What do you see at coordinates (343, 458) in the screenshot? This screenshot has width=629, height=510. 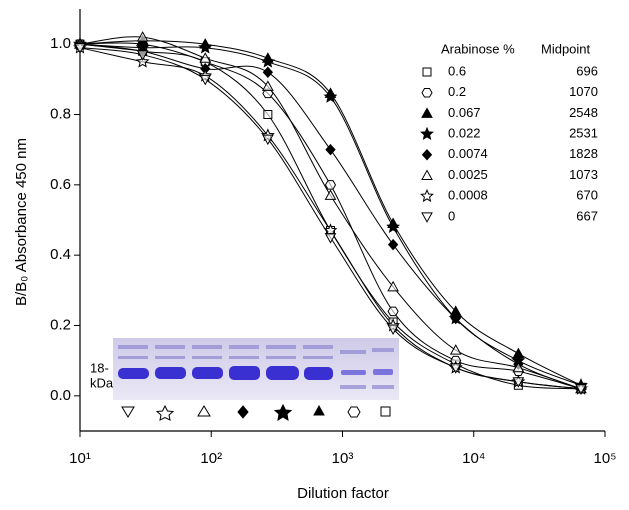 I see `x-tick-label: 10³` at bounding box center [343, 458].